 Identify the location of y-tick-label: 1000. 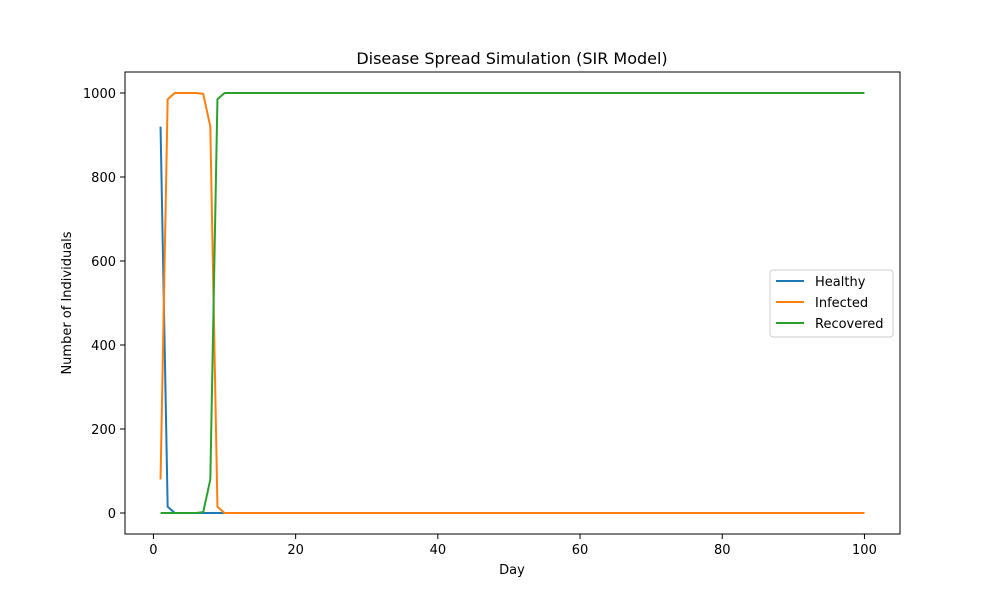
(99, 94).